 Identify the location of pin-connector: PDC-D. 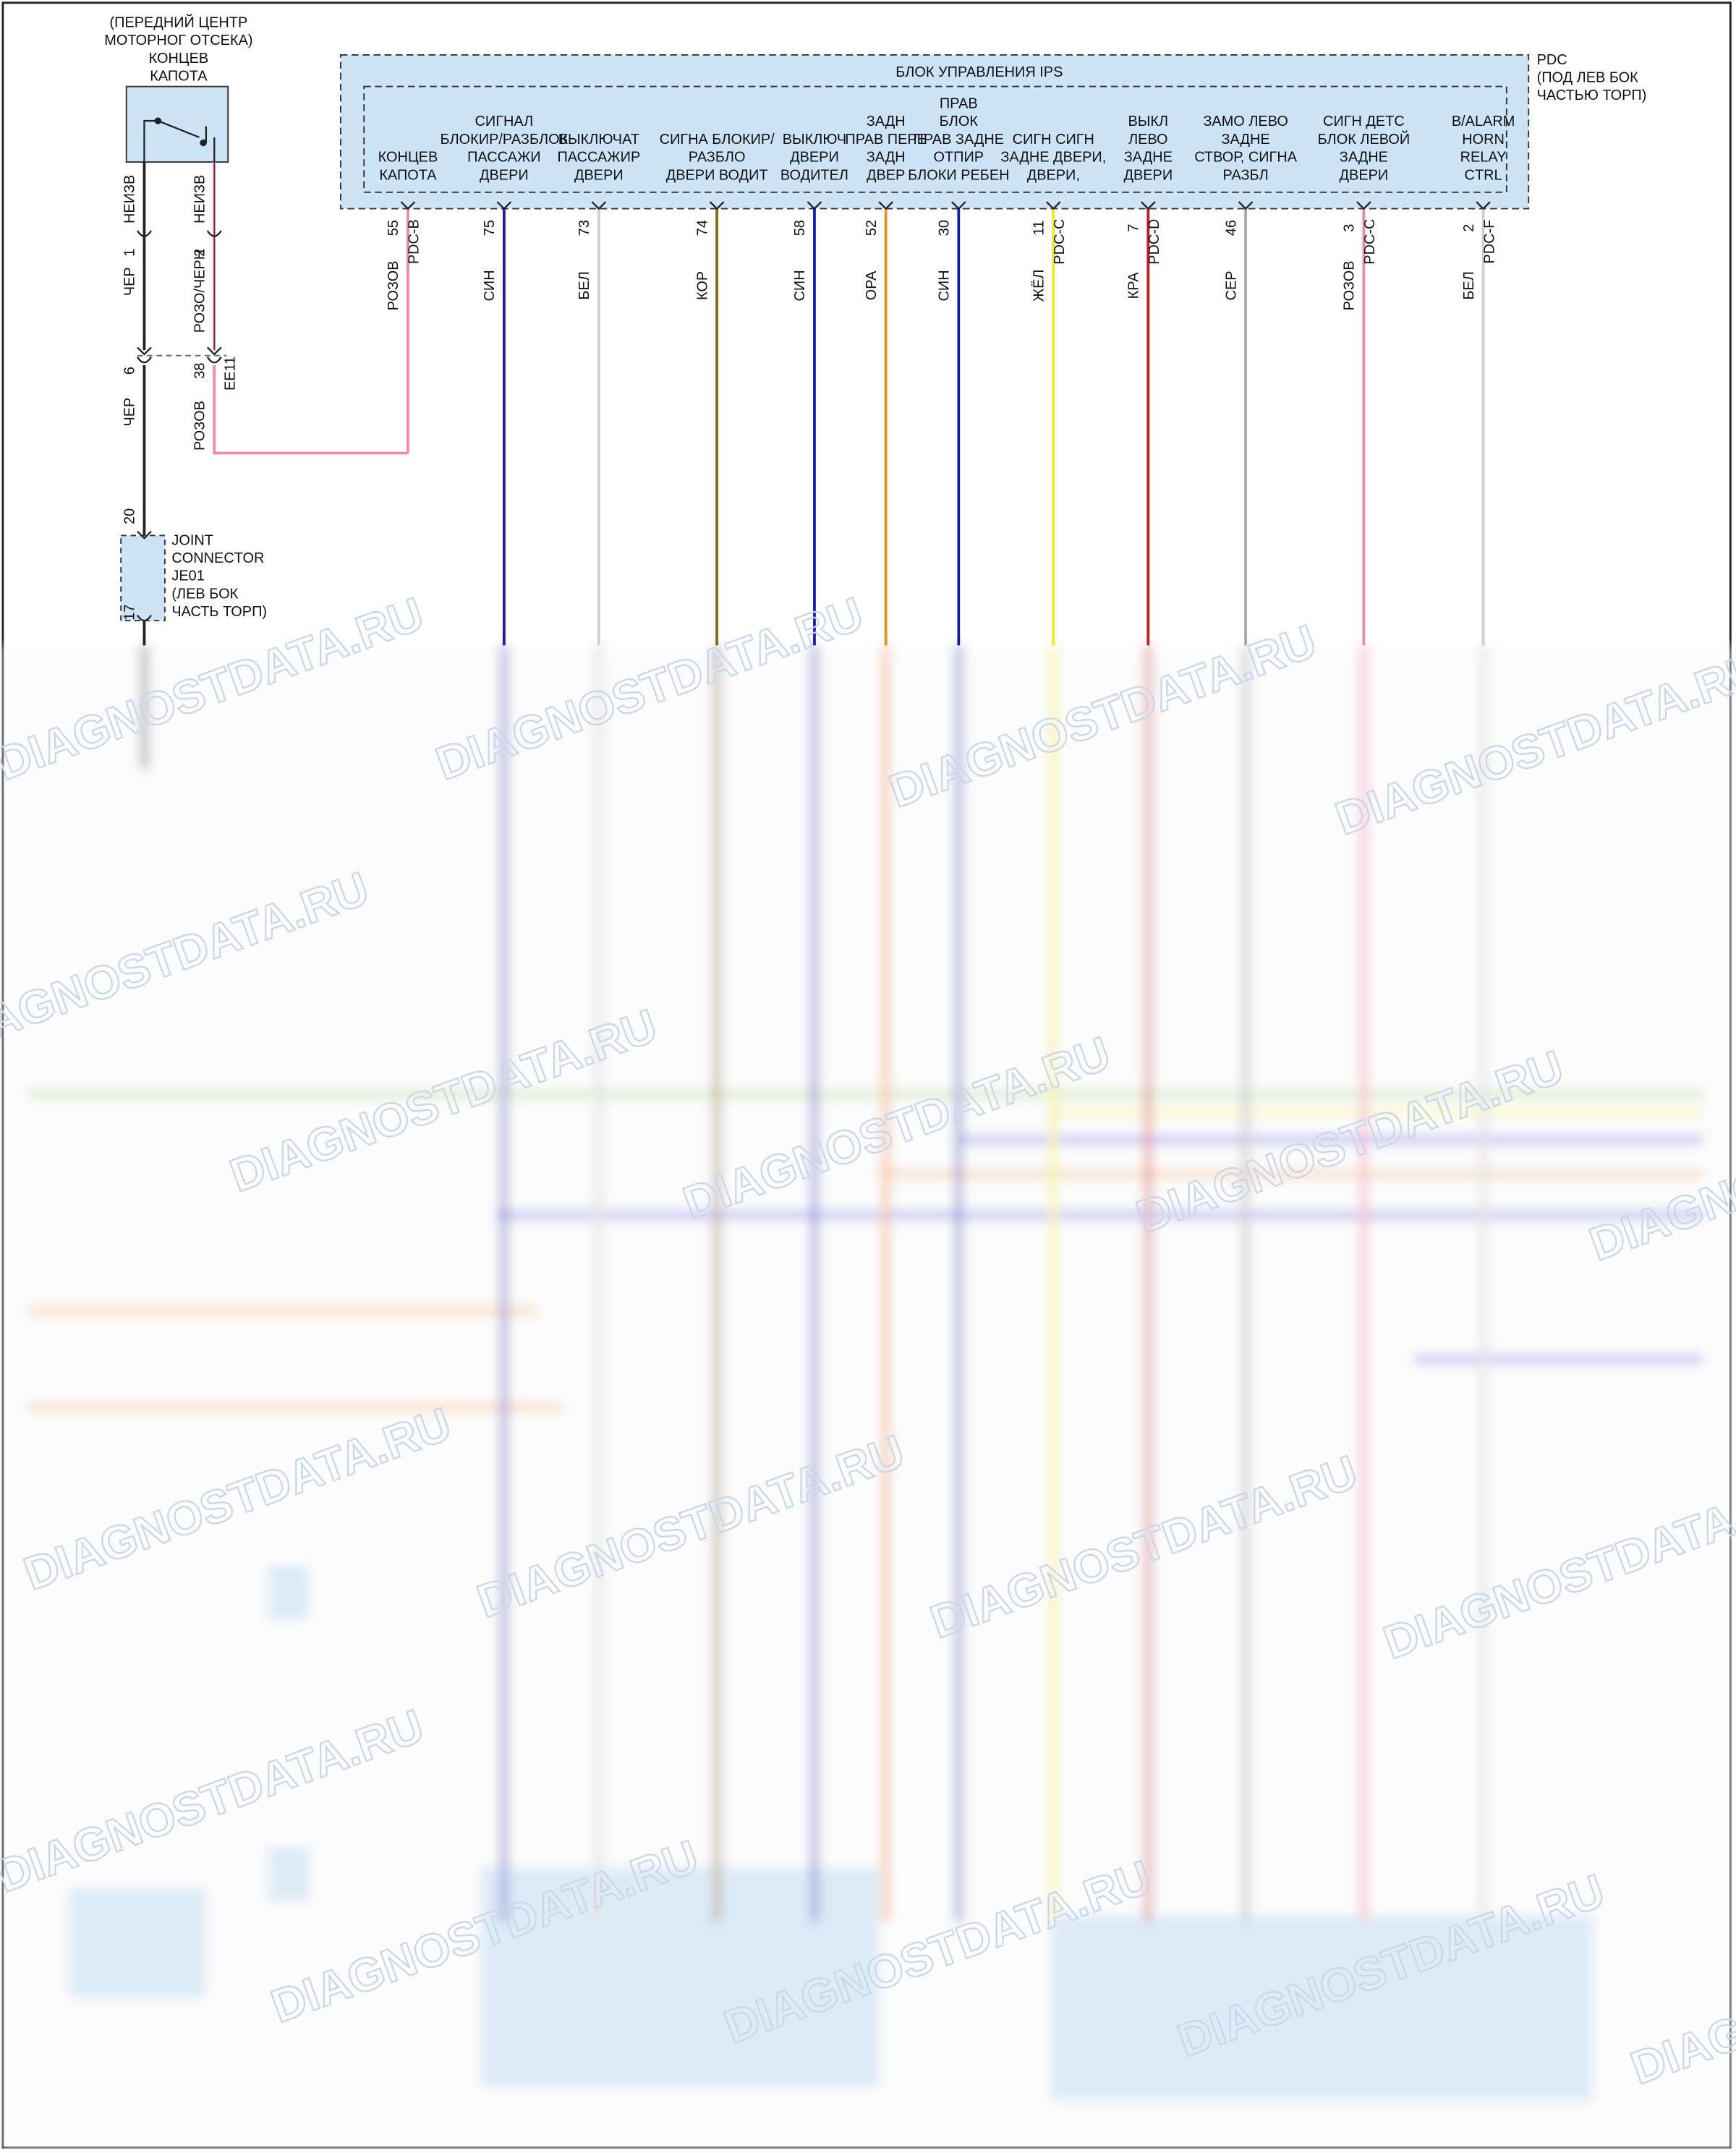
(1154, 242).